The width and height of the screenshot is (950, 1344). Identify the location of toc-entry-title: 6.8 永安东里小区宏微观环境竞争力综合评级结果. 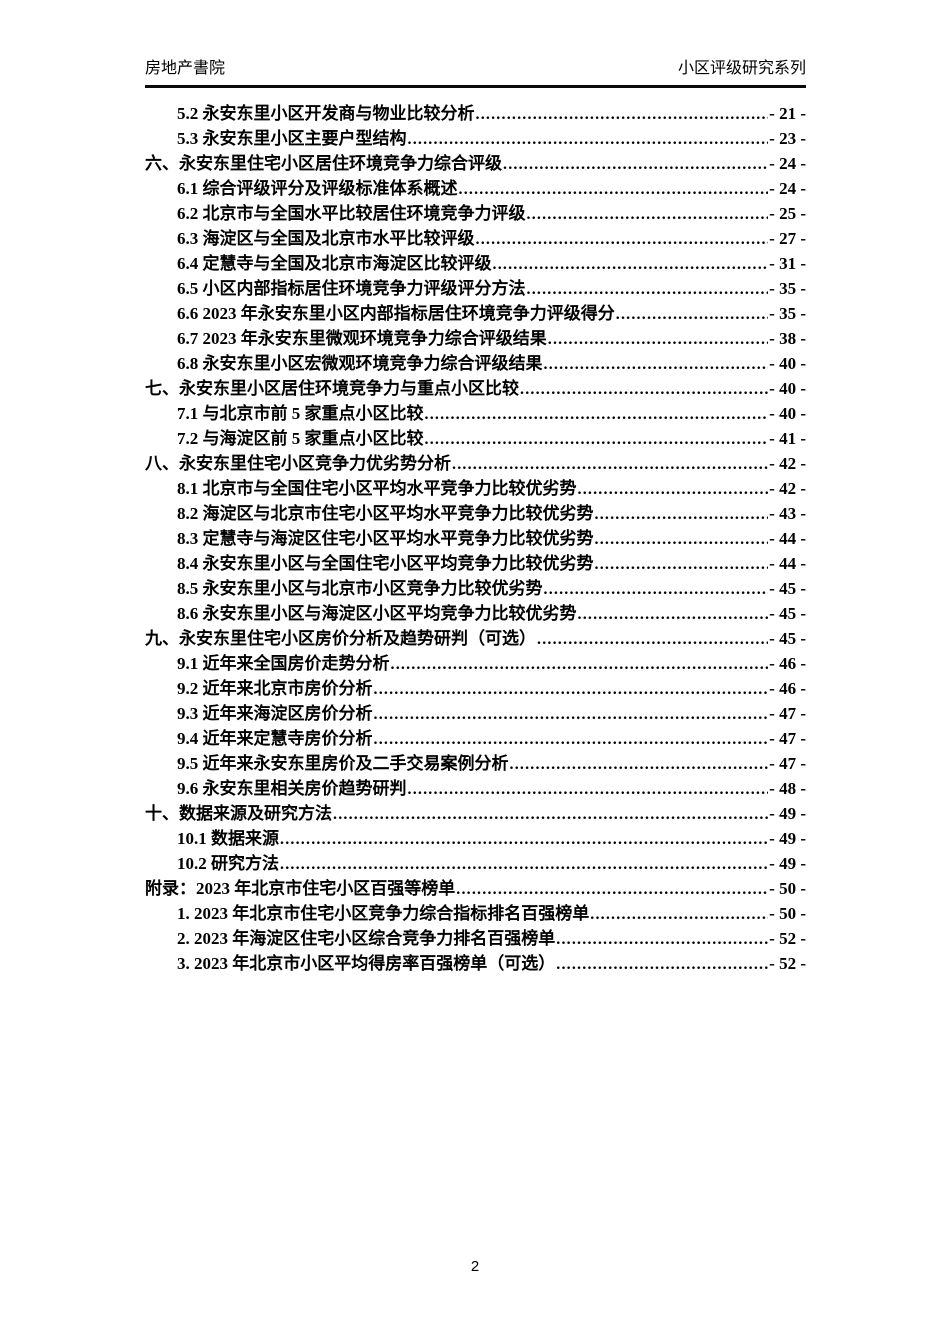
(360, 363).